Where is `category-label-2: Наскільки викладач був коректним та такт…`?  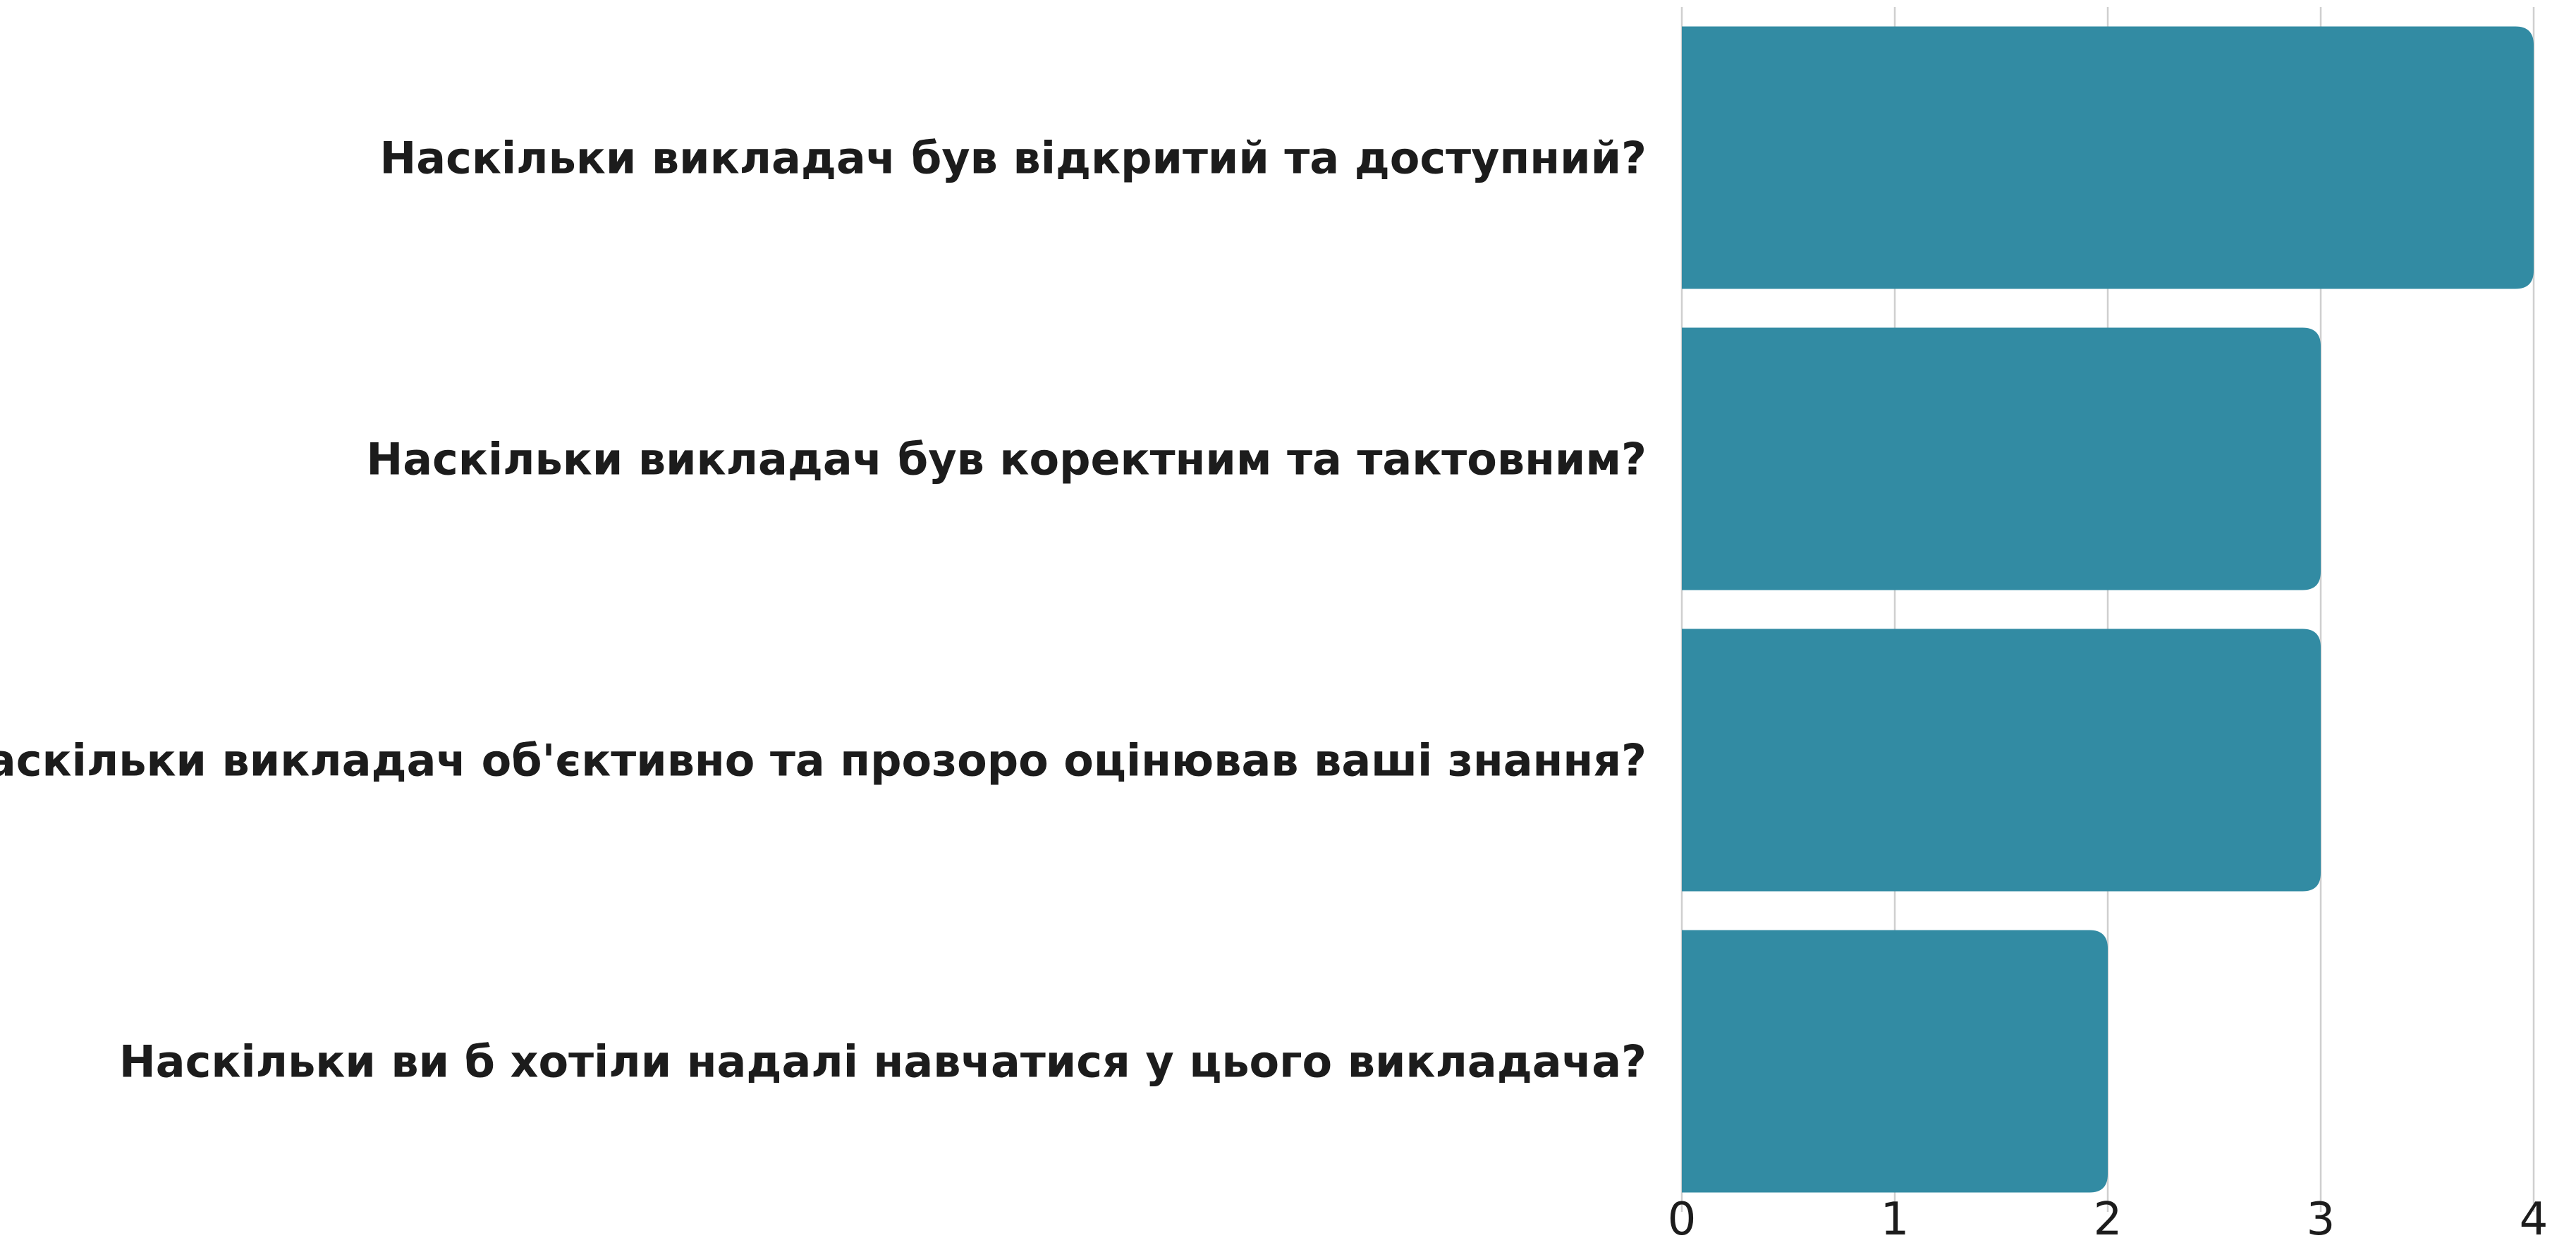 category-label-2: Наскільки викладач був коректним та такт… is located at coordinates (1007, 459).